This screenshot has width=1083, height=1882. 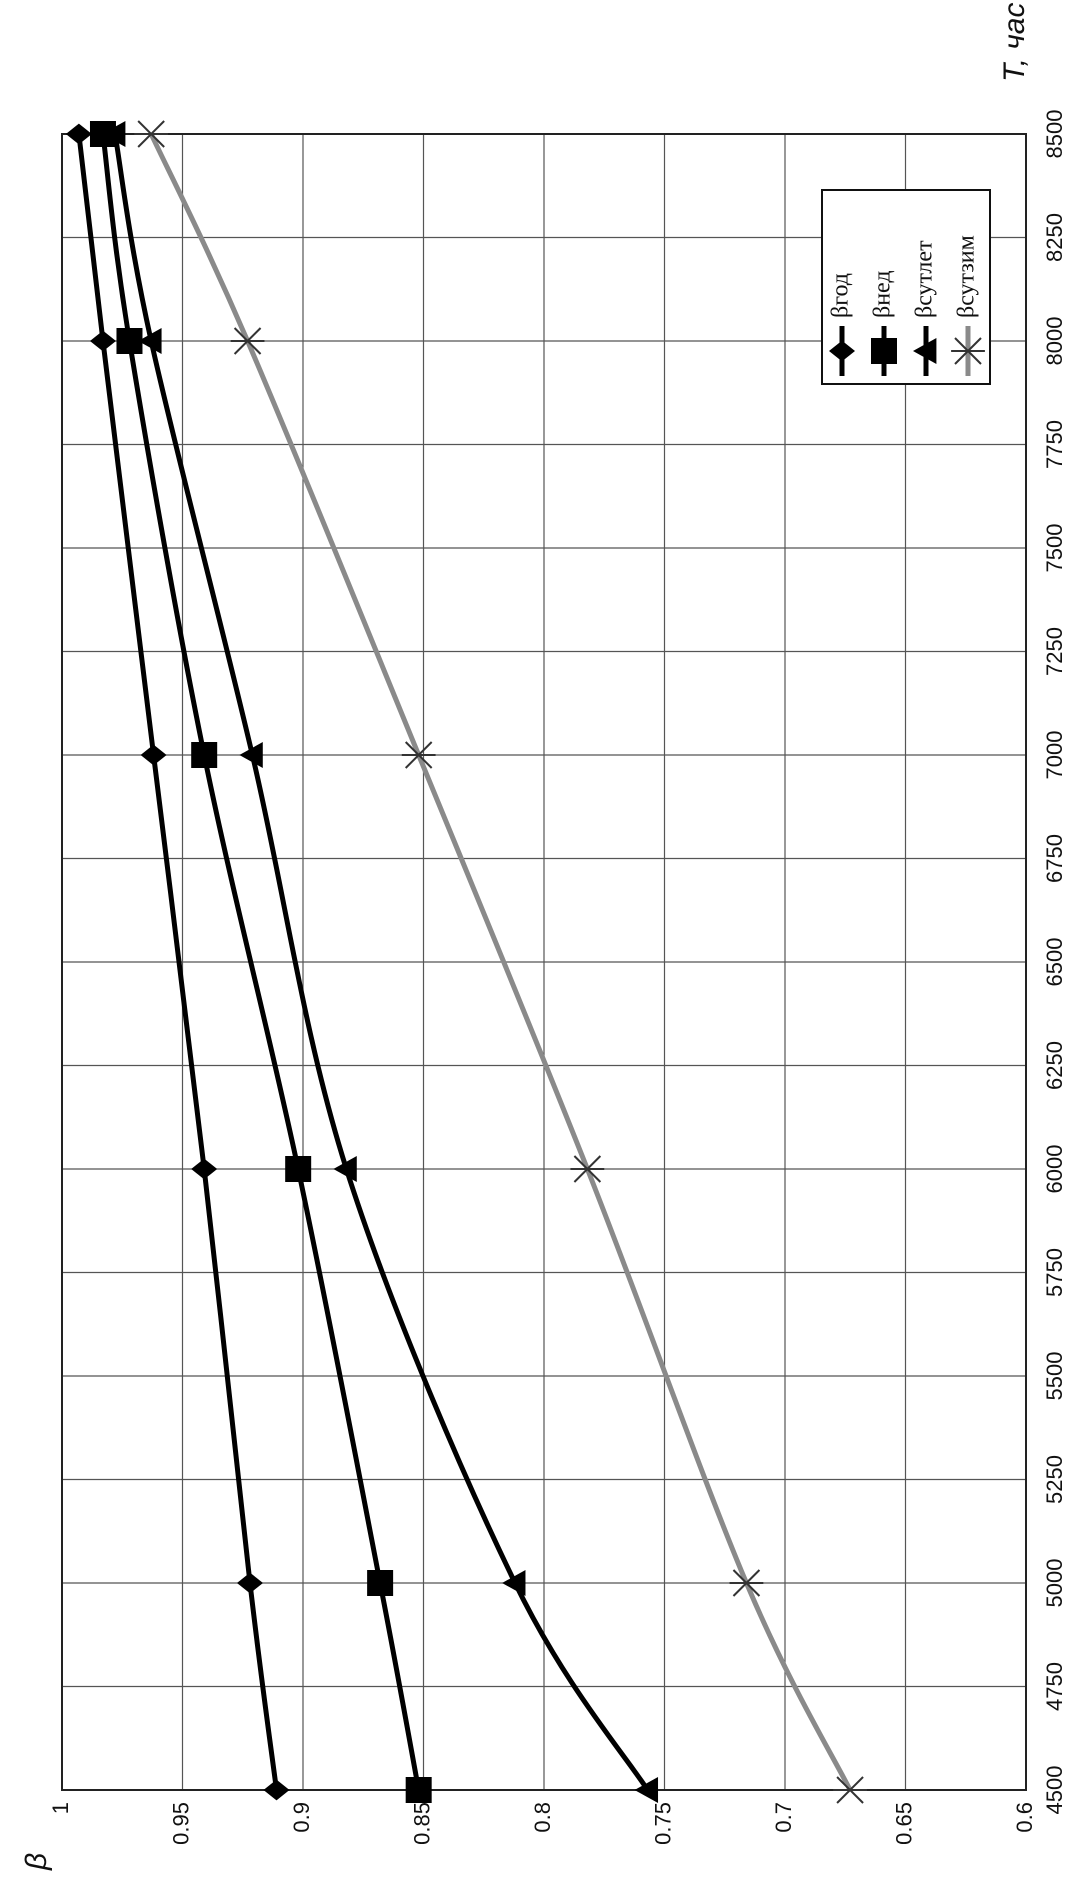 What do you see at coordinates (1054, 1583) in the screenshot?
I see `x-tick-label: 5000` at bounding box center [1054, 1583].